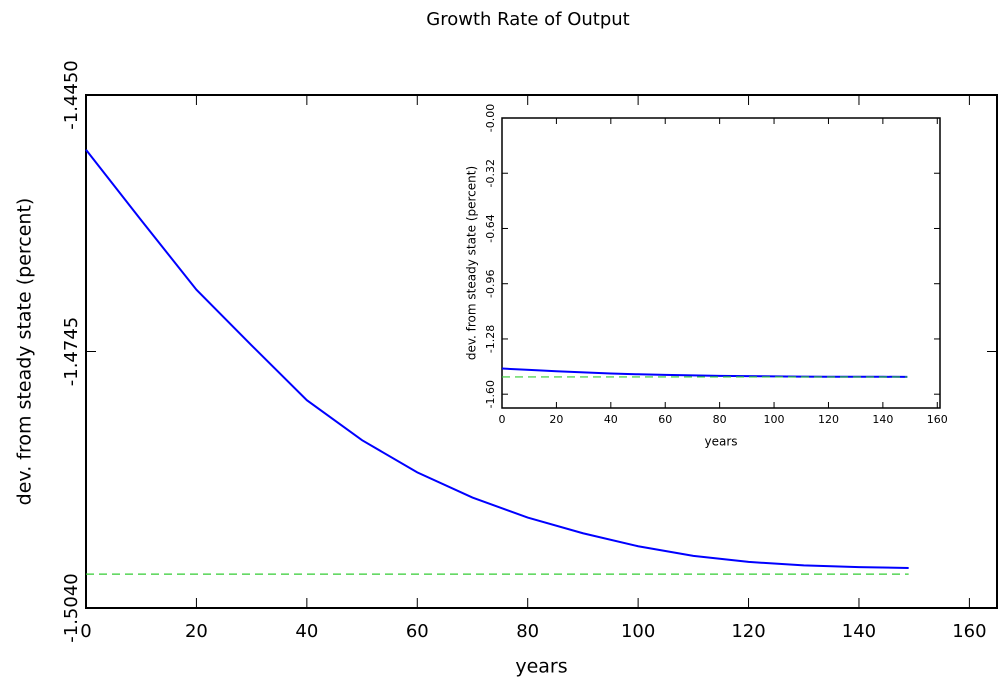 The image size is (998, 686). What do you see at coordinates (490, 394) in the screenshot?
I see `y-tick-label: -1.60` at bounding box center [490, 394].